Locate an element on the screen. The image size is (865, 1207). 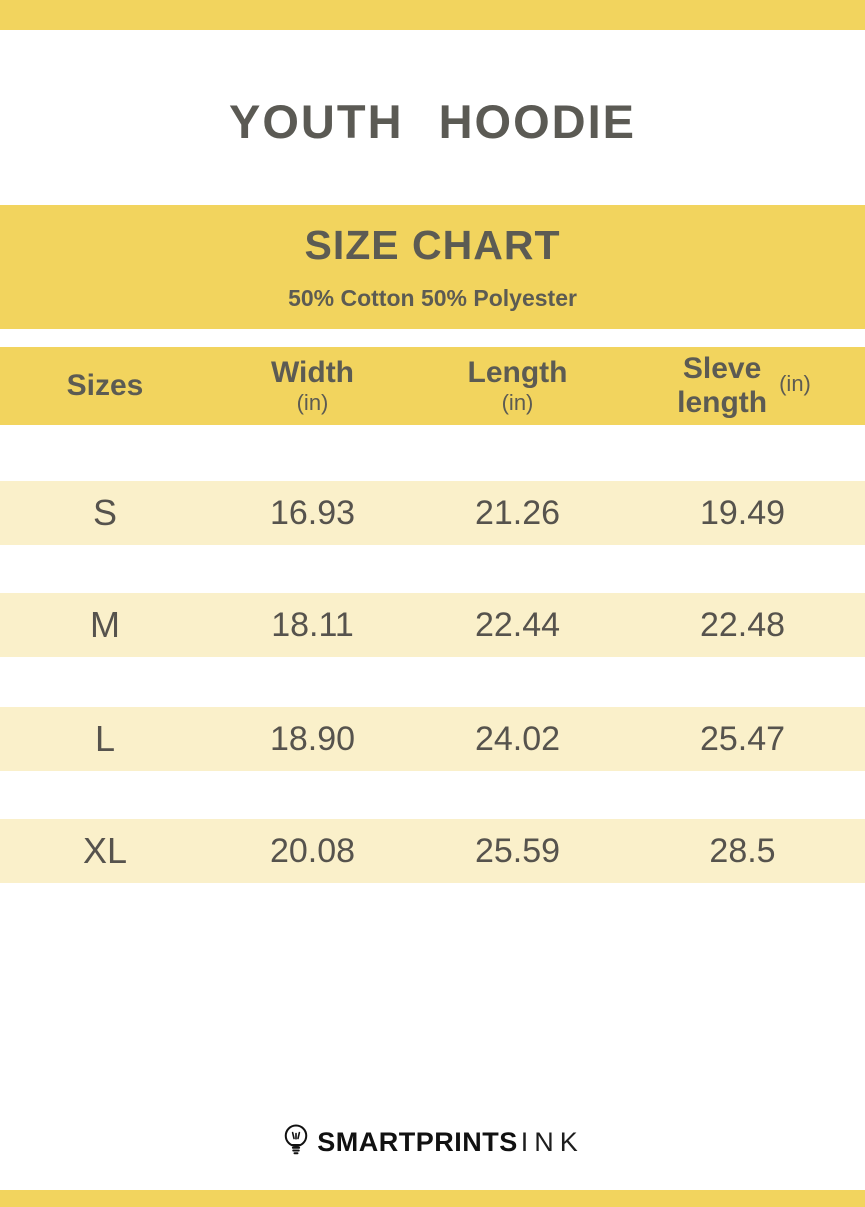
width-cell: 20.08 is located at coordinates (312, 850).